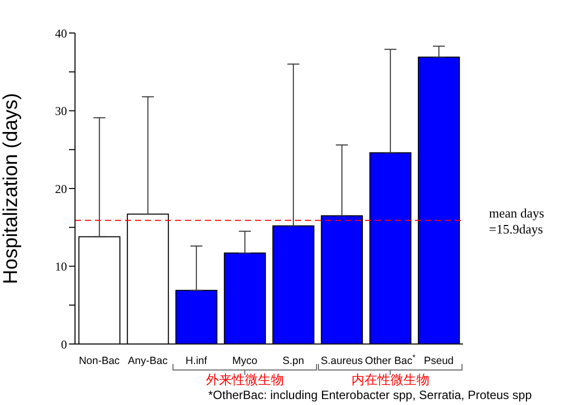 The height and width of the screenshot is (405, 563). What do you see at coordinates (439, 361) in the screenshot?
I see `x-tick-label: Pseud` at bounding box center [439, 361].